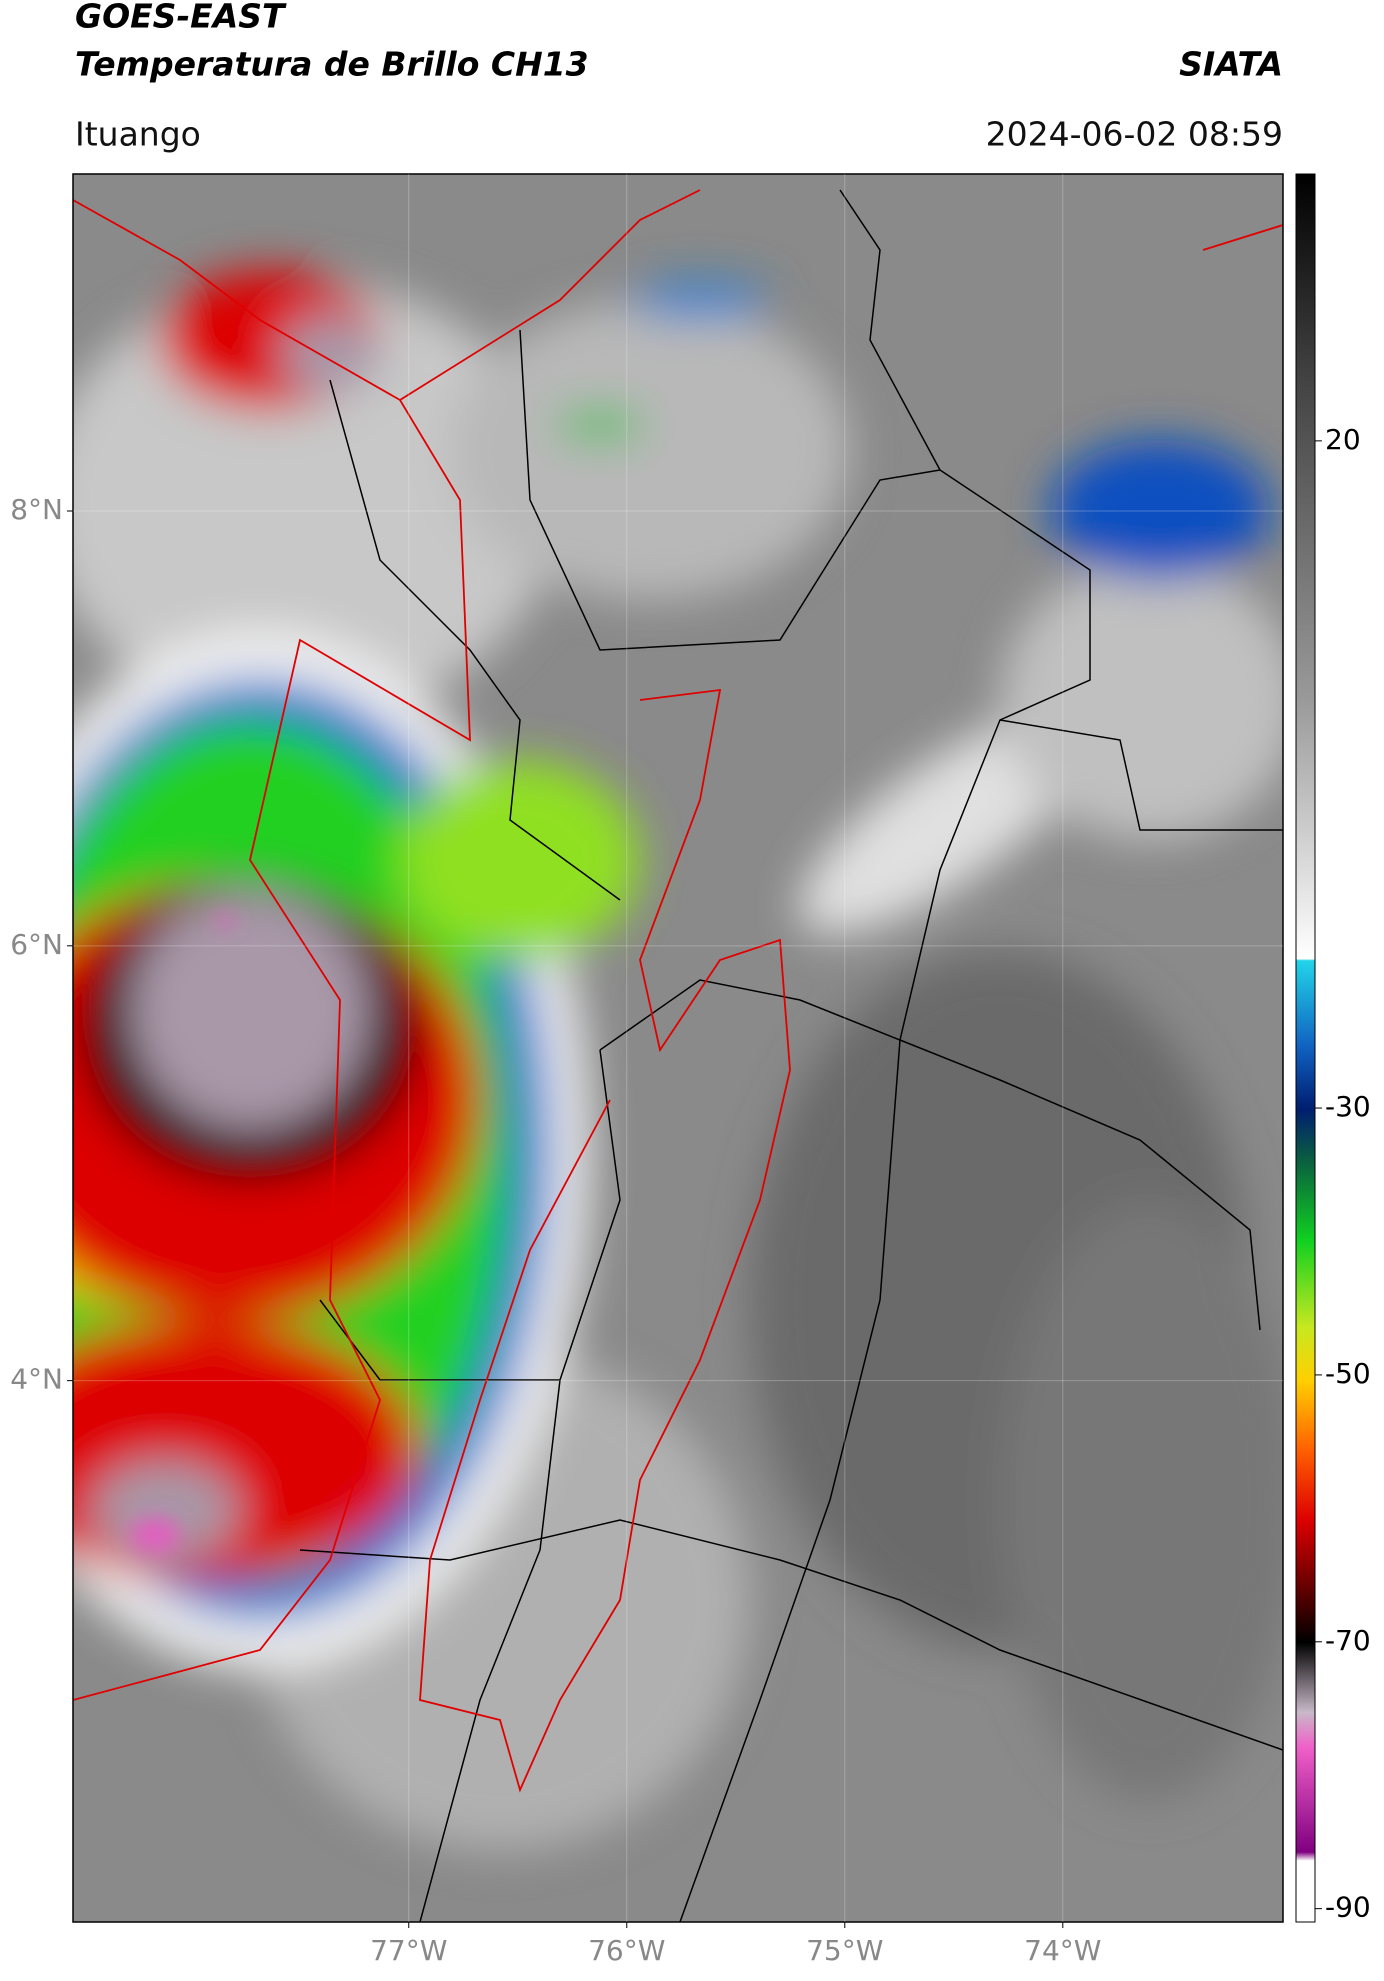  Describe the element at coordinates (1343, 439) in the screenshot. I see `colorbar-tick-label: 20` at that location.